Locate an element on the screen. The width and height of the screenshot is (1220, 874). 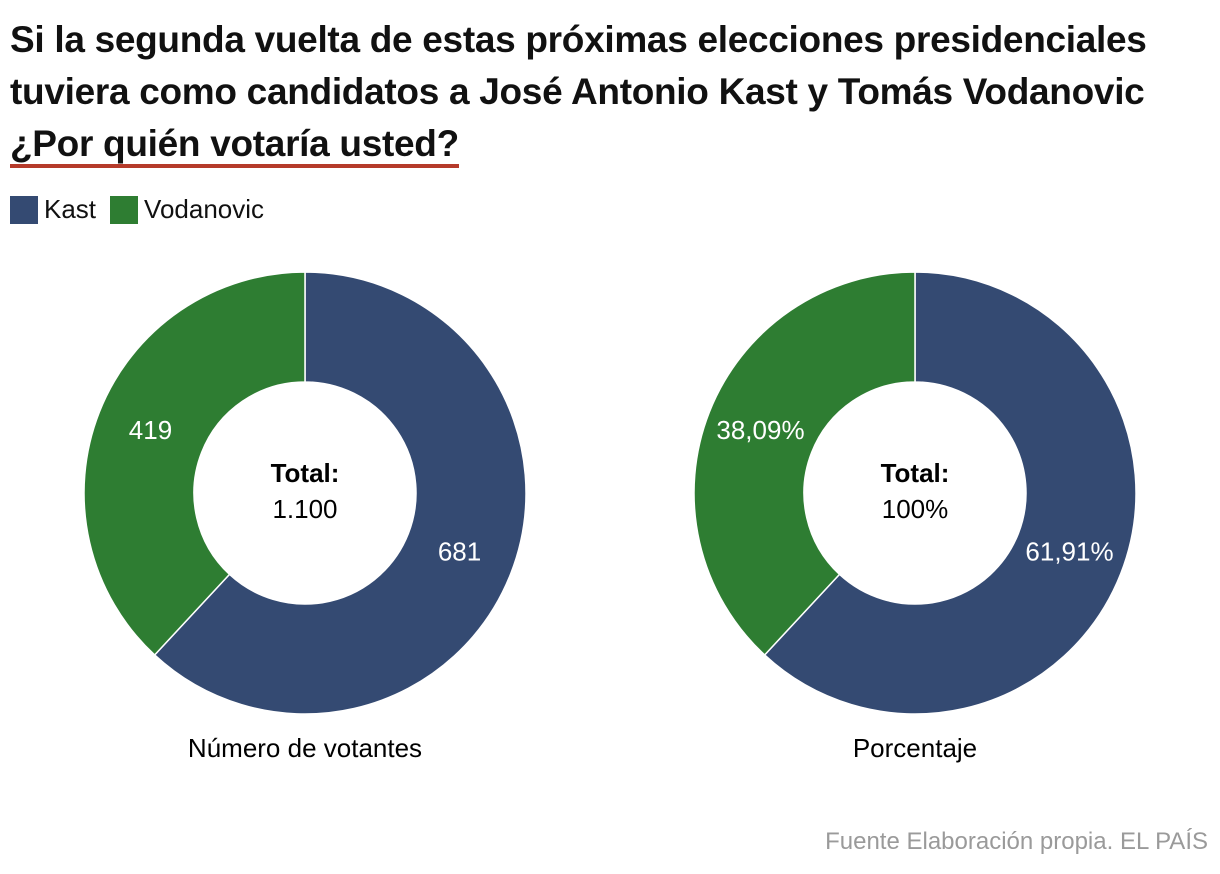
value-label: 38,09% is located at coordinates (760, 430).